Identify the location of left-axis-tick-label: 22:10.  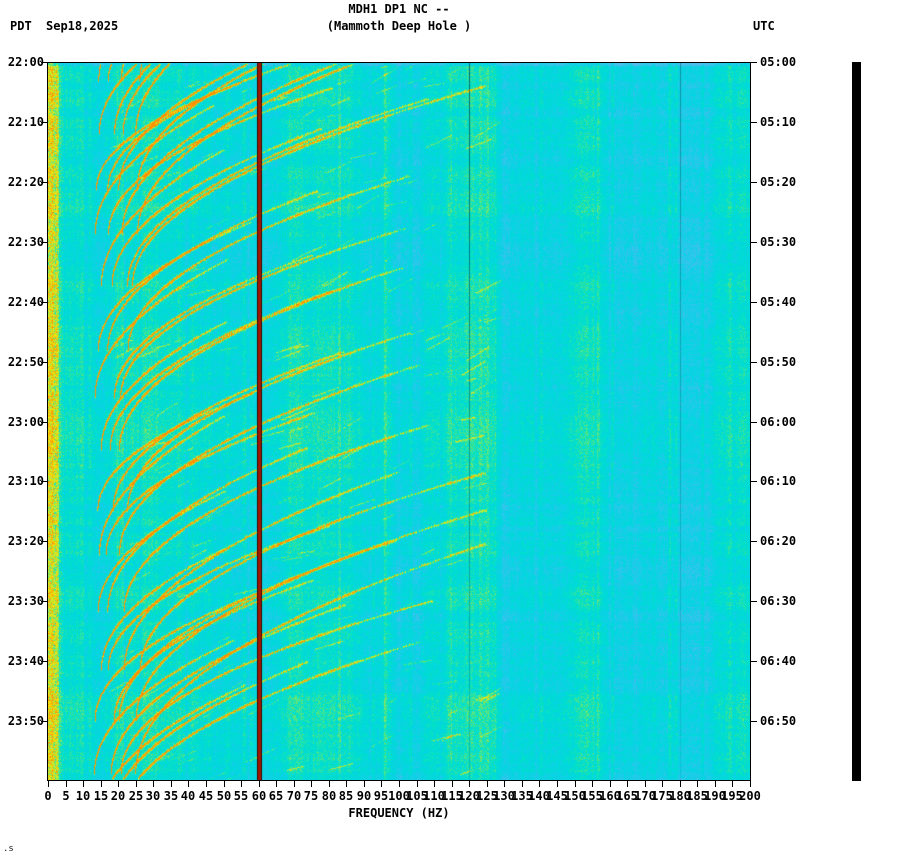
(25, 122).